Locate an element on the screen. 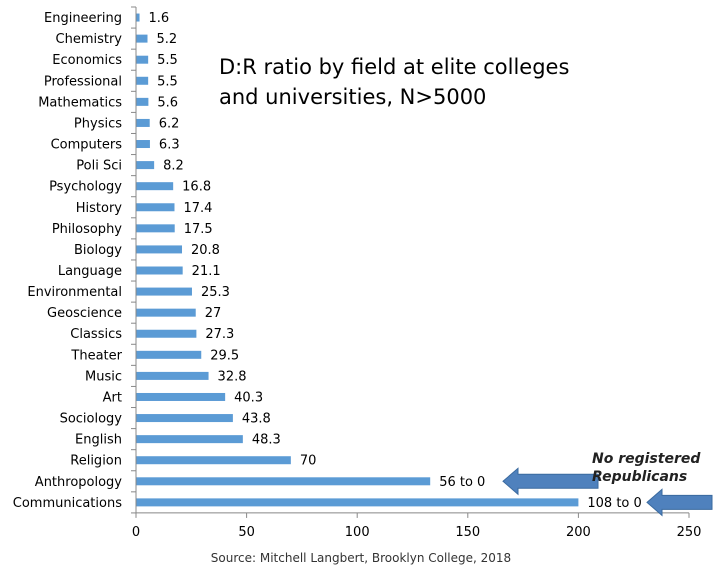 The width and height of the screenshot is (722, 568). bar-music is located at coordinates (172, 375).